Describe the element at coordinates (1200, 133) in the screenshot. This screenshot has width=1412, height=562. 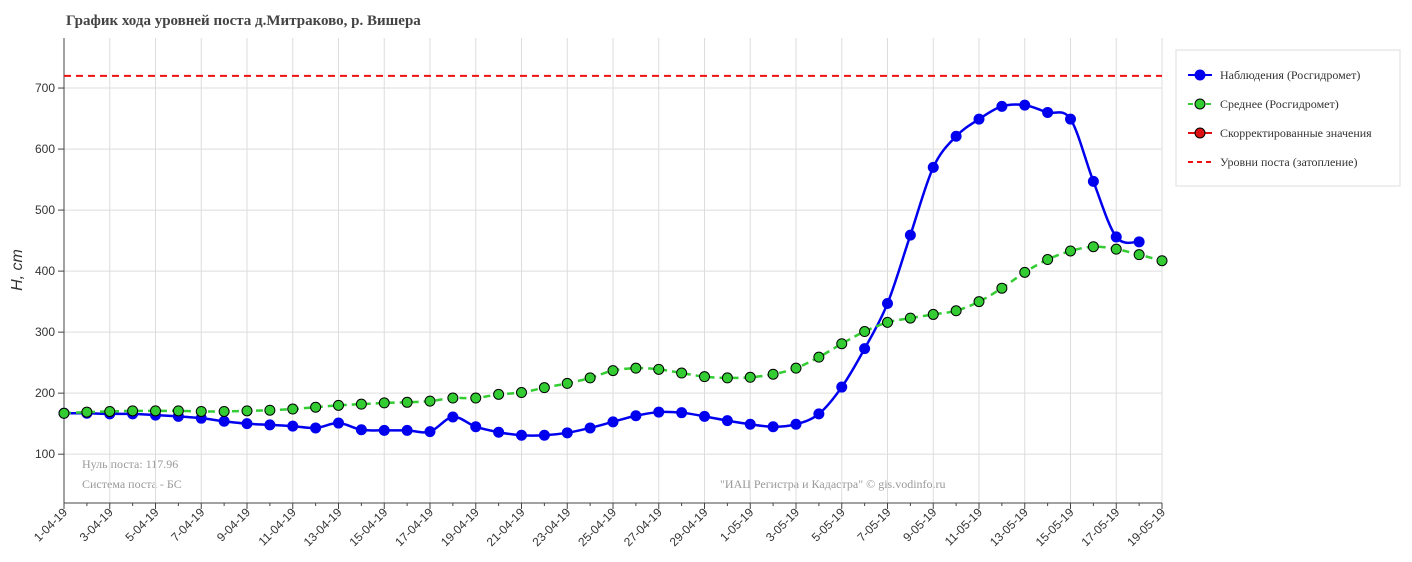
I see `legend-marker` at that location.